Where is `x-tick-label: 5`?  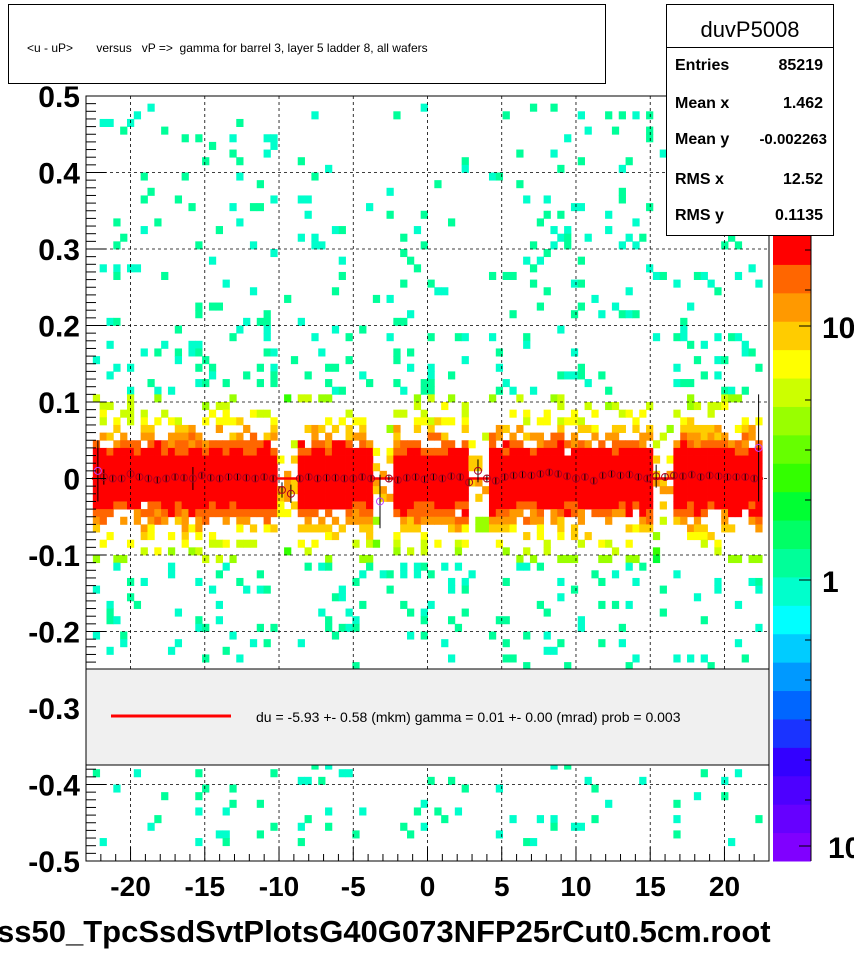
x-tick-label: 5 is located at coordinates (502, 886).